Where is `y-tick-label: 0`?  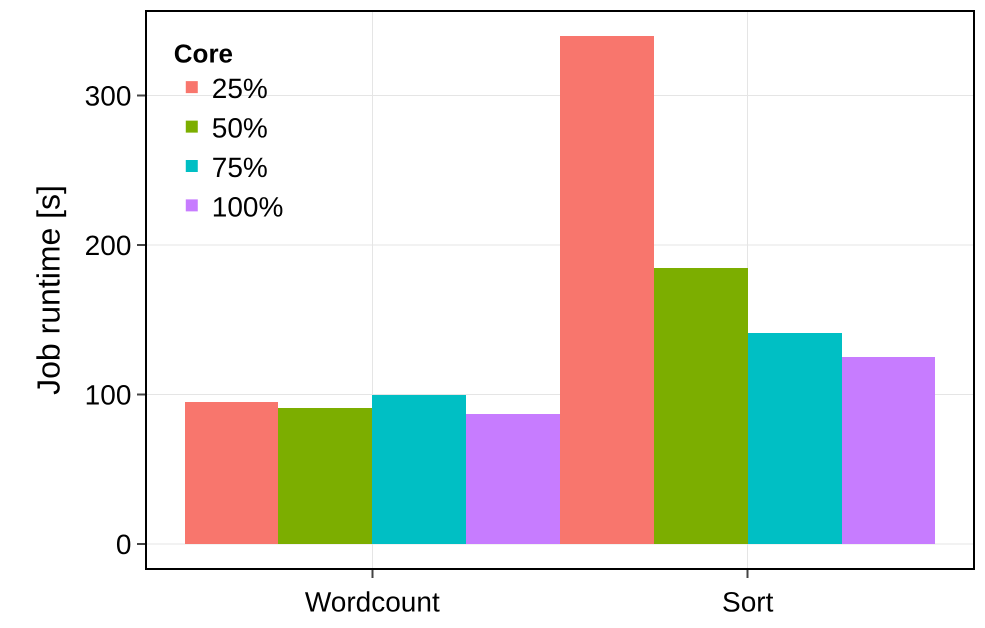 y-tick-label: 0 is located at coordinates (124, 544).